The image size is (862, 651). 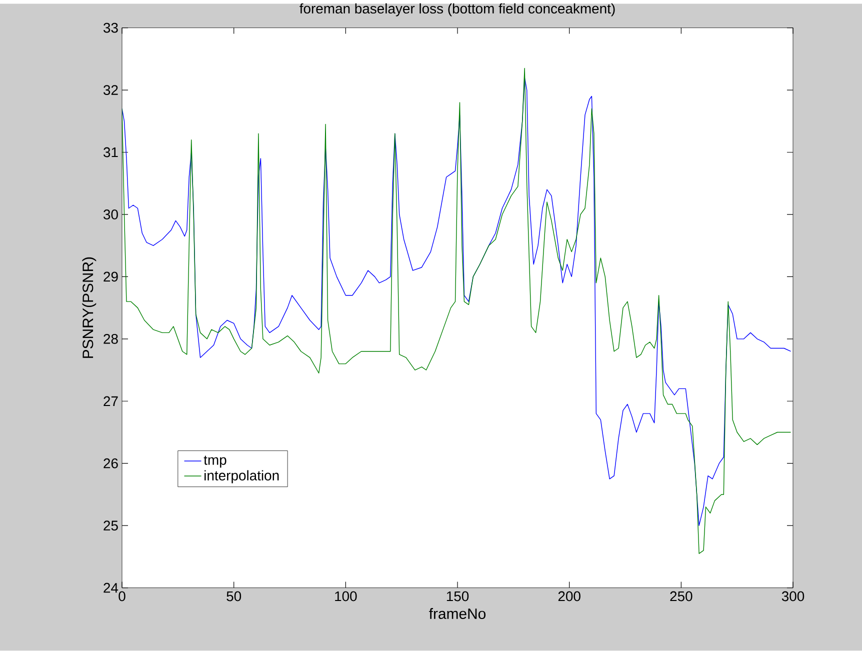 I want to click on x-tick-label: 200, so click(x=569, y=596).